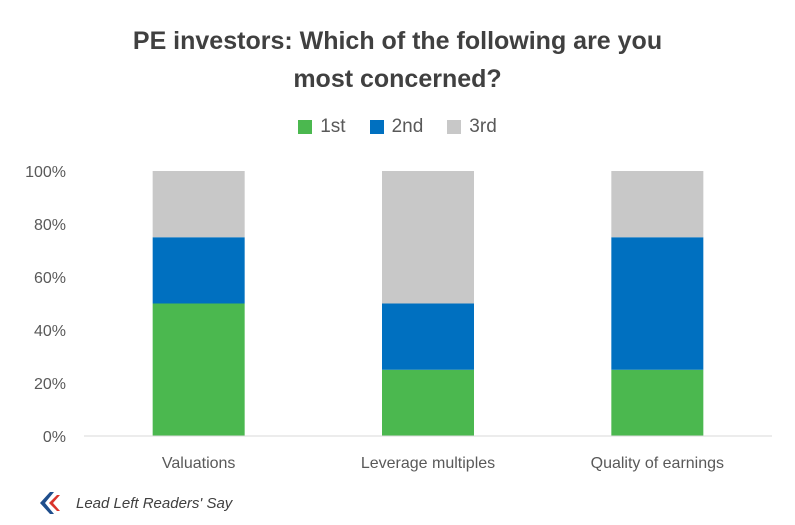 The width and height of the screenshot is (795, 525). I want to click on y-tick-label: 40%, so click(50, 331).